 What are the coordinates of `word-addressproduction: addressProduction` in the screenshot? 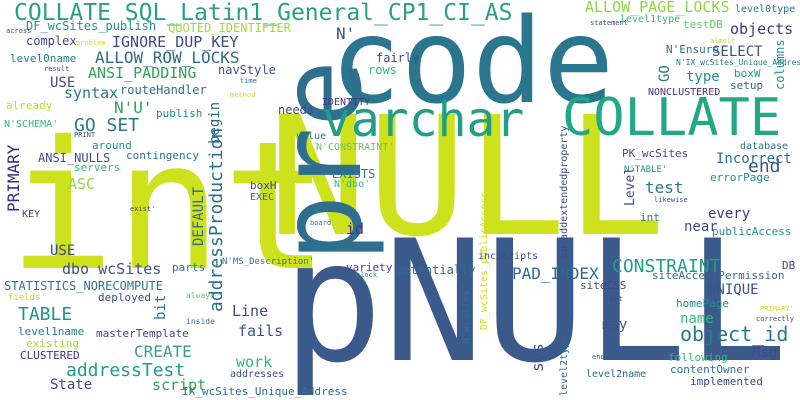 It's located at (216, 219).